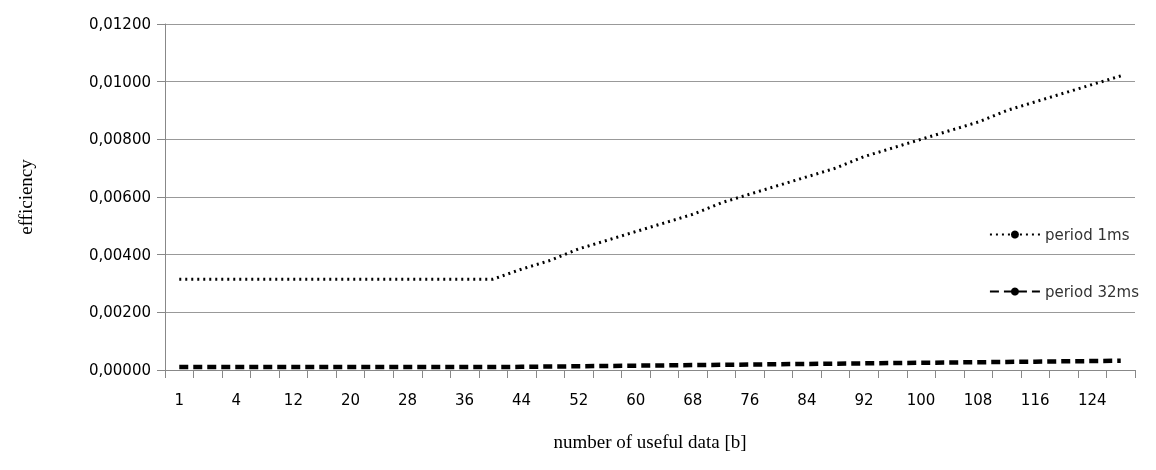 Image resolution: width=1156 pixels, height=470 pixels. What do you see at coordinates (522, 399) in the screenshot?
I see `x-tick-label: 44` at bounding box center [522, 399].